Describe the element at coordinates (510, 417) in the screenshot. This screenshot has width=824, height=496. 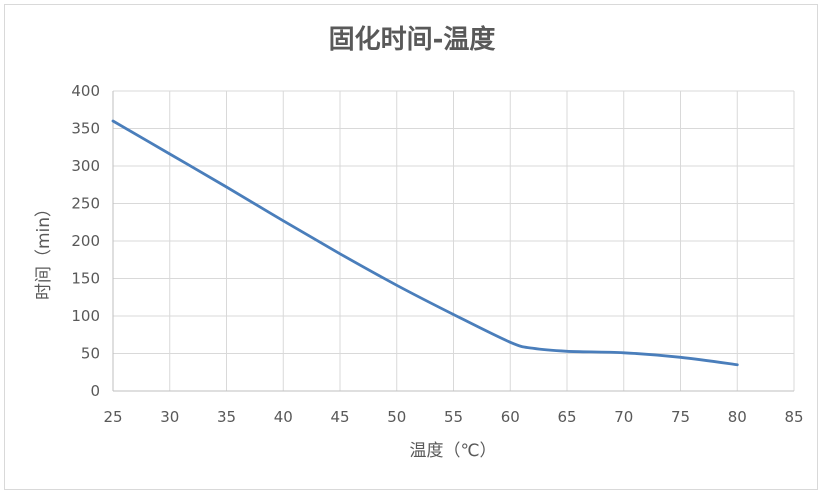
I see `x-tick-label: 60` at that location.